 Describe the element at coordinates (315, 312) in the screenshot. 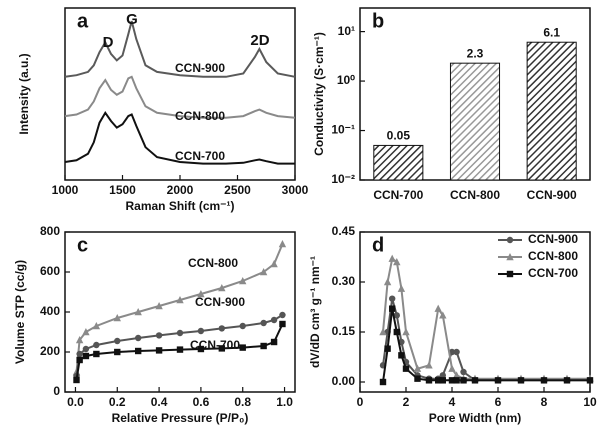

I see `y-axis-label: dV/dD cm³ g⁻¹ nm⁻¹` at that location.